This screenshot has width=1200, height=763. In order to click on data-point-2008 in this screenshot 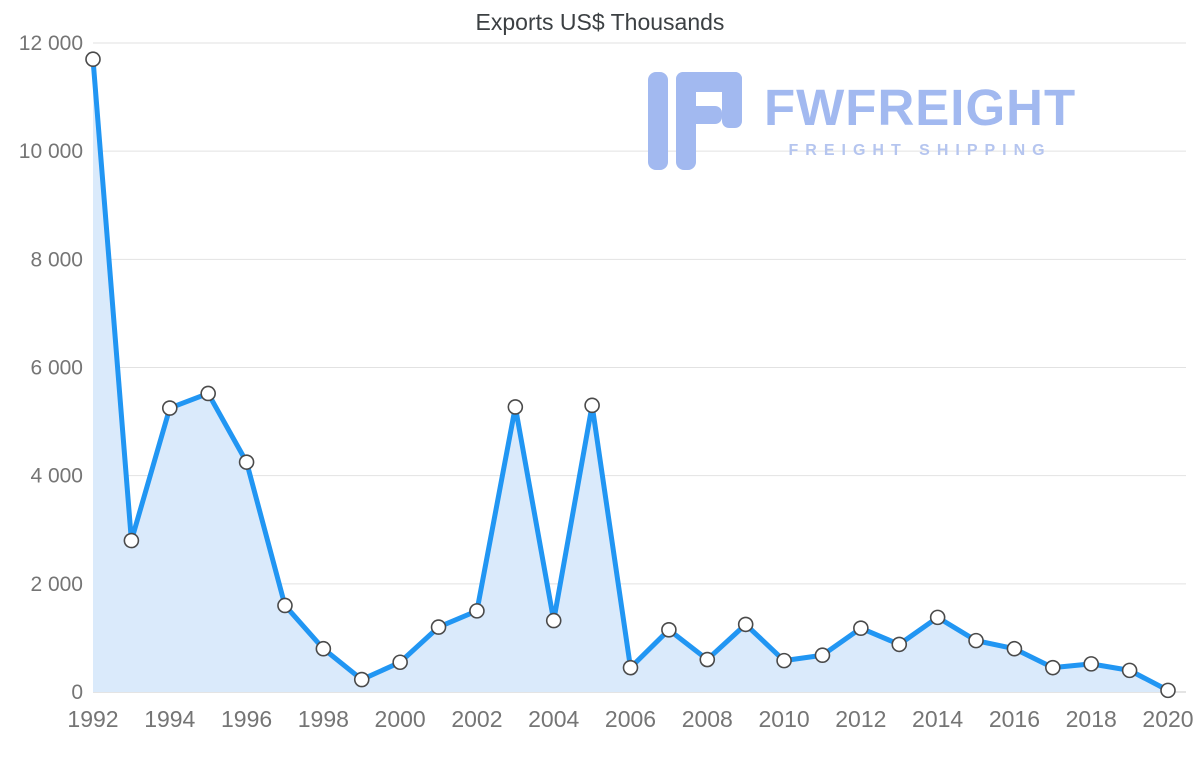, I will do `click(707, 659)`.